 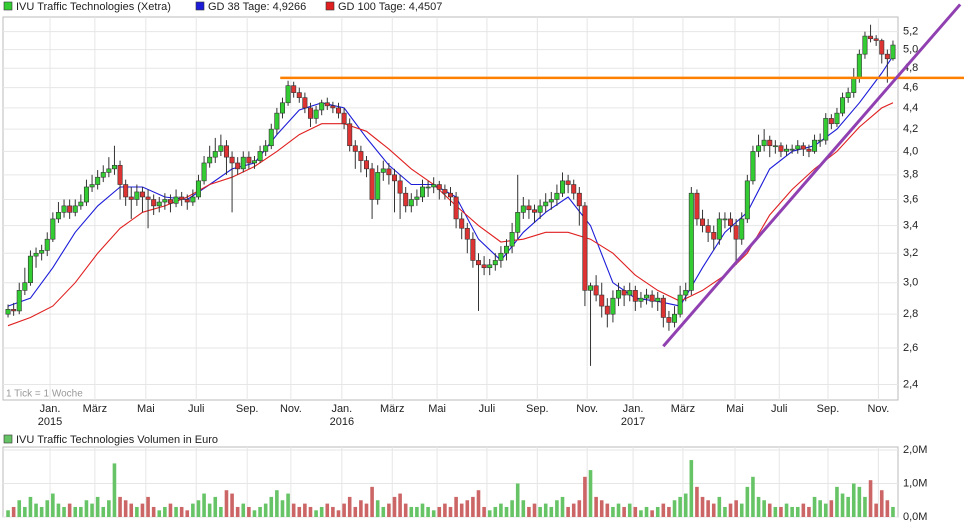 I want to click on y-tick-label: 2,4, so click(x=910, y=384).